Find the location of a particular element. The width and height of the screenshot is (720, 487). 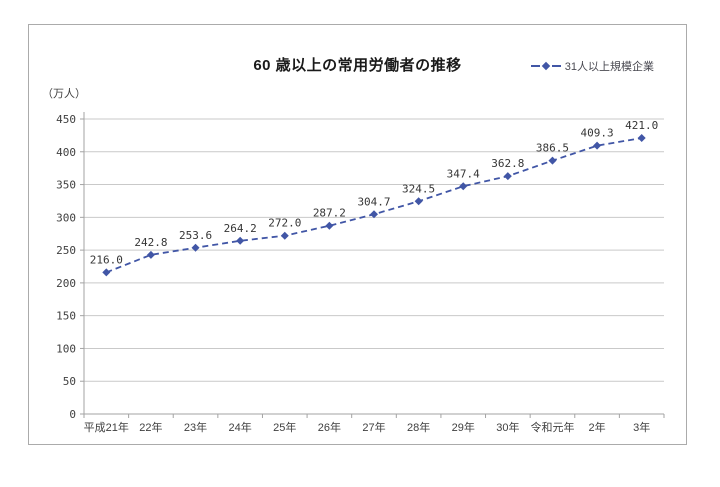

chart-title: 60 歳以上の常用労働者の推移 is located at coordinates (357, 65).